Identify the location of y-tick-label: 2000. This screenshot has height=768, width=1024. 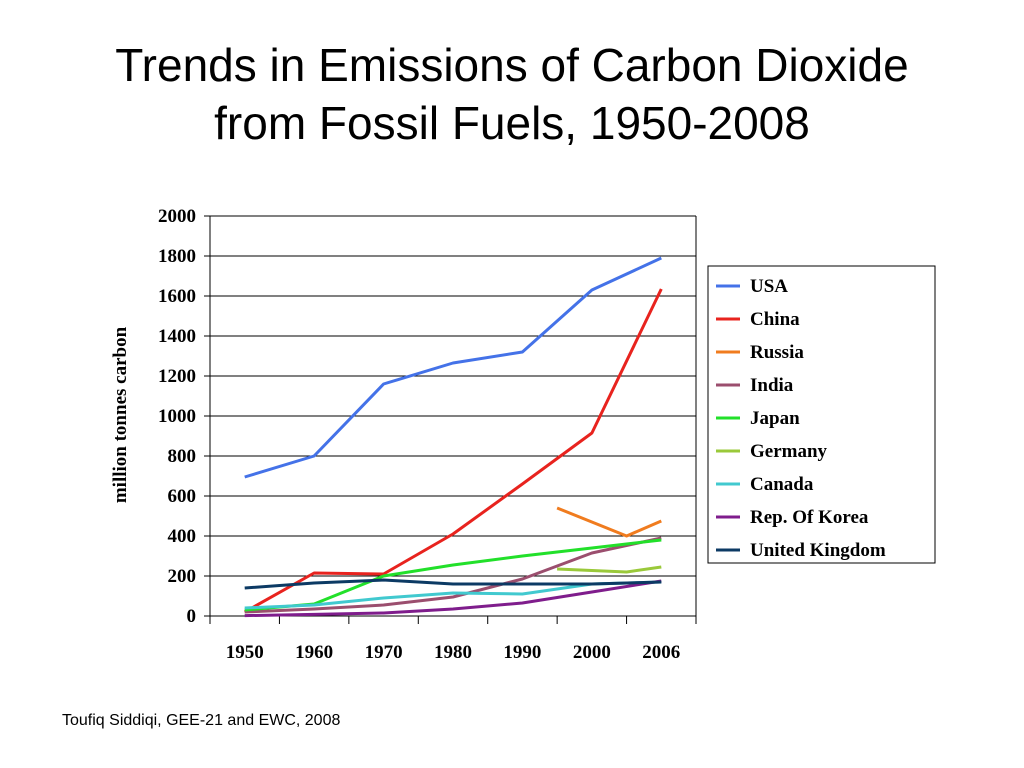
(177, 216).